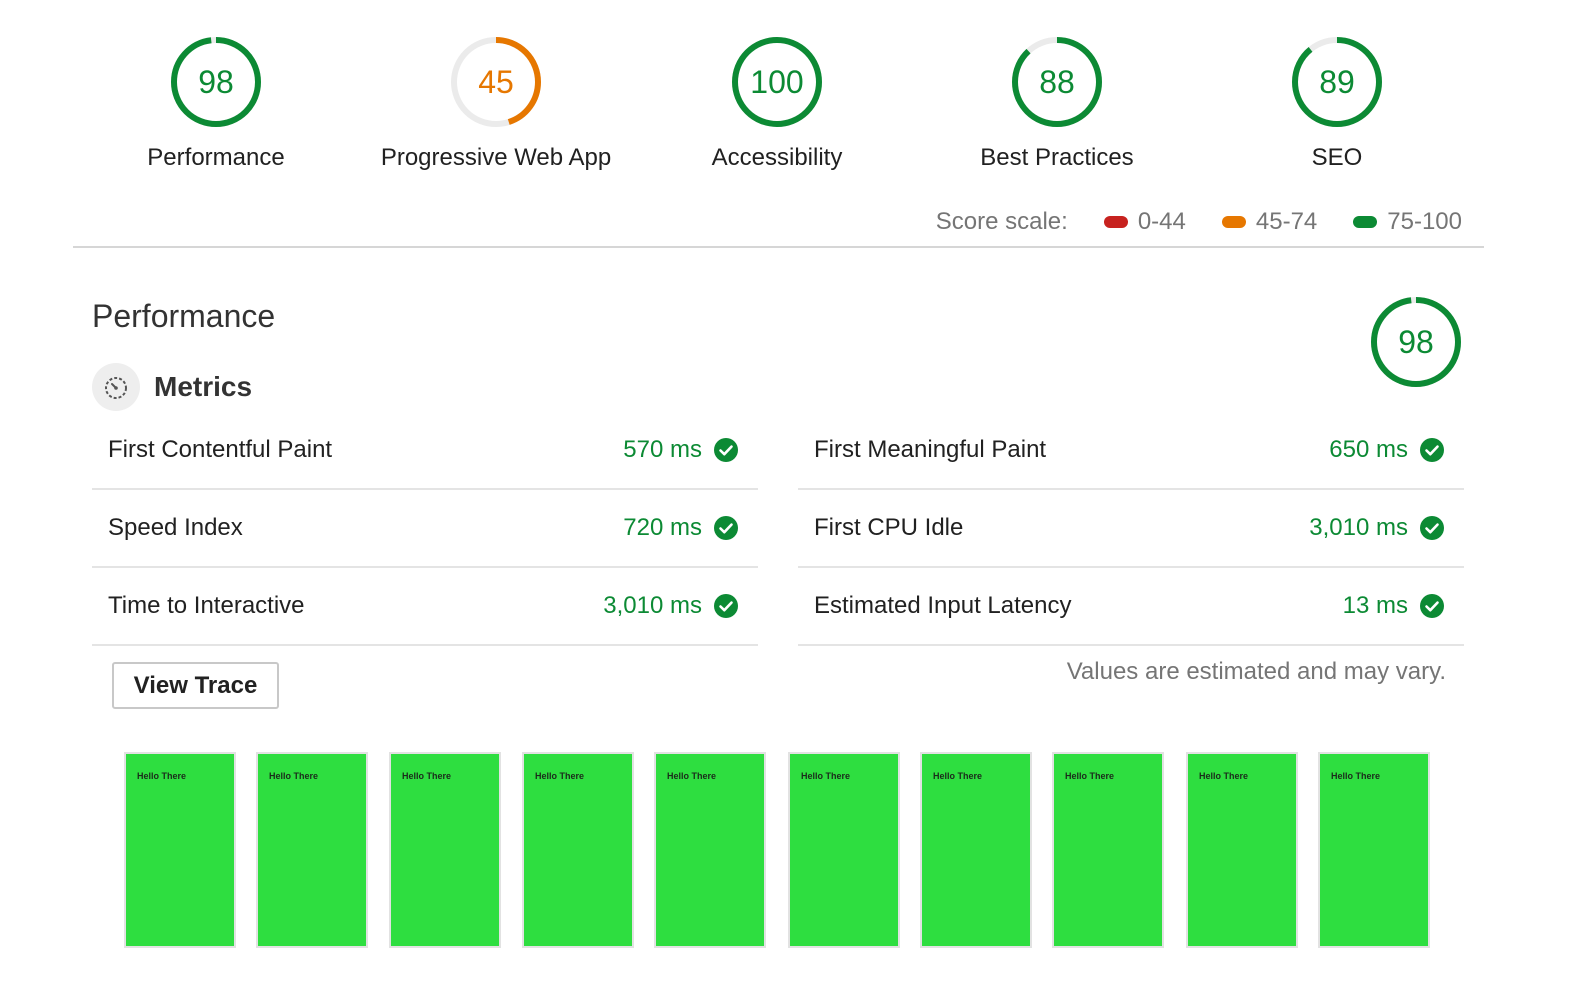 This screenshot has width=1592, height=996. I want to click on section-title: Performance, so click(184, 316).